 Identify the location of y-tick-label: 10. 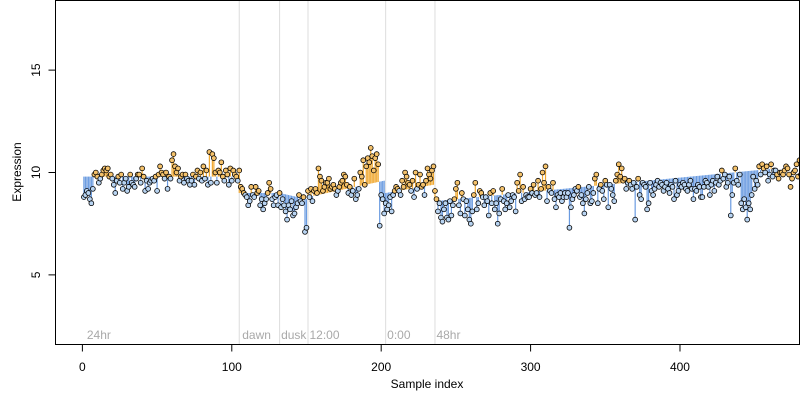
(36, 173).